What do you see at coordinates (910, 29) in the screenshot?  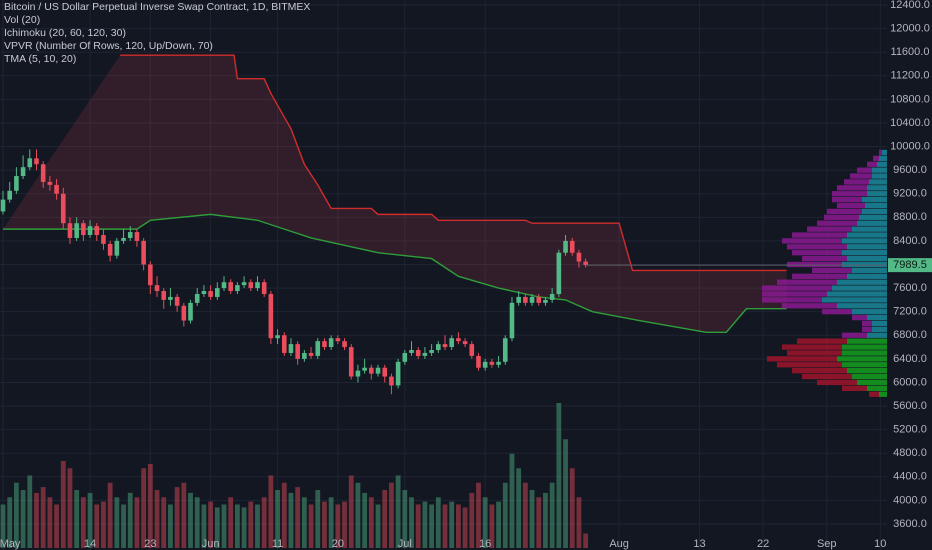 I see `y-tick-label: 12000.0` at bounding box center [910, 29].